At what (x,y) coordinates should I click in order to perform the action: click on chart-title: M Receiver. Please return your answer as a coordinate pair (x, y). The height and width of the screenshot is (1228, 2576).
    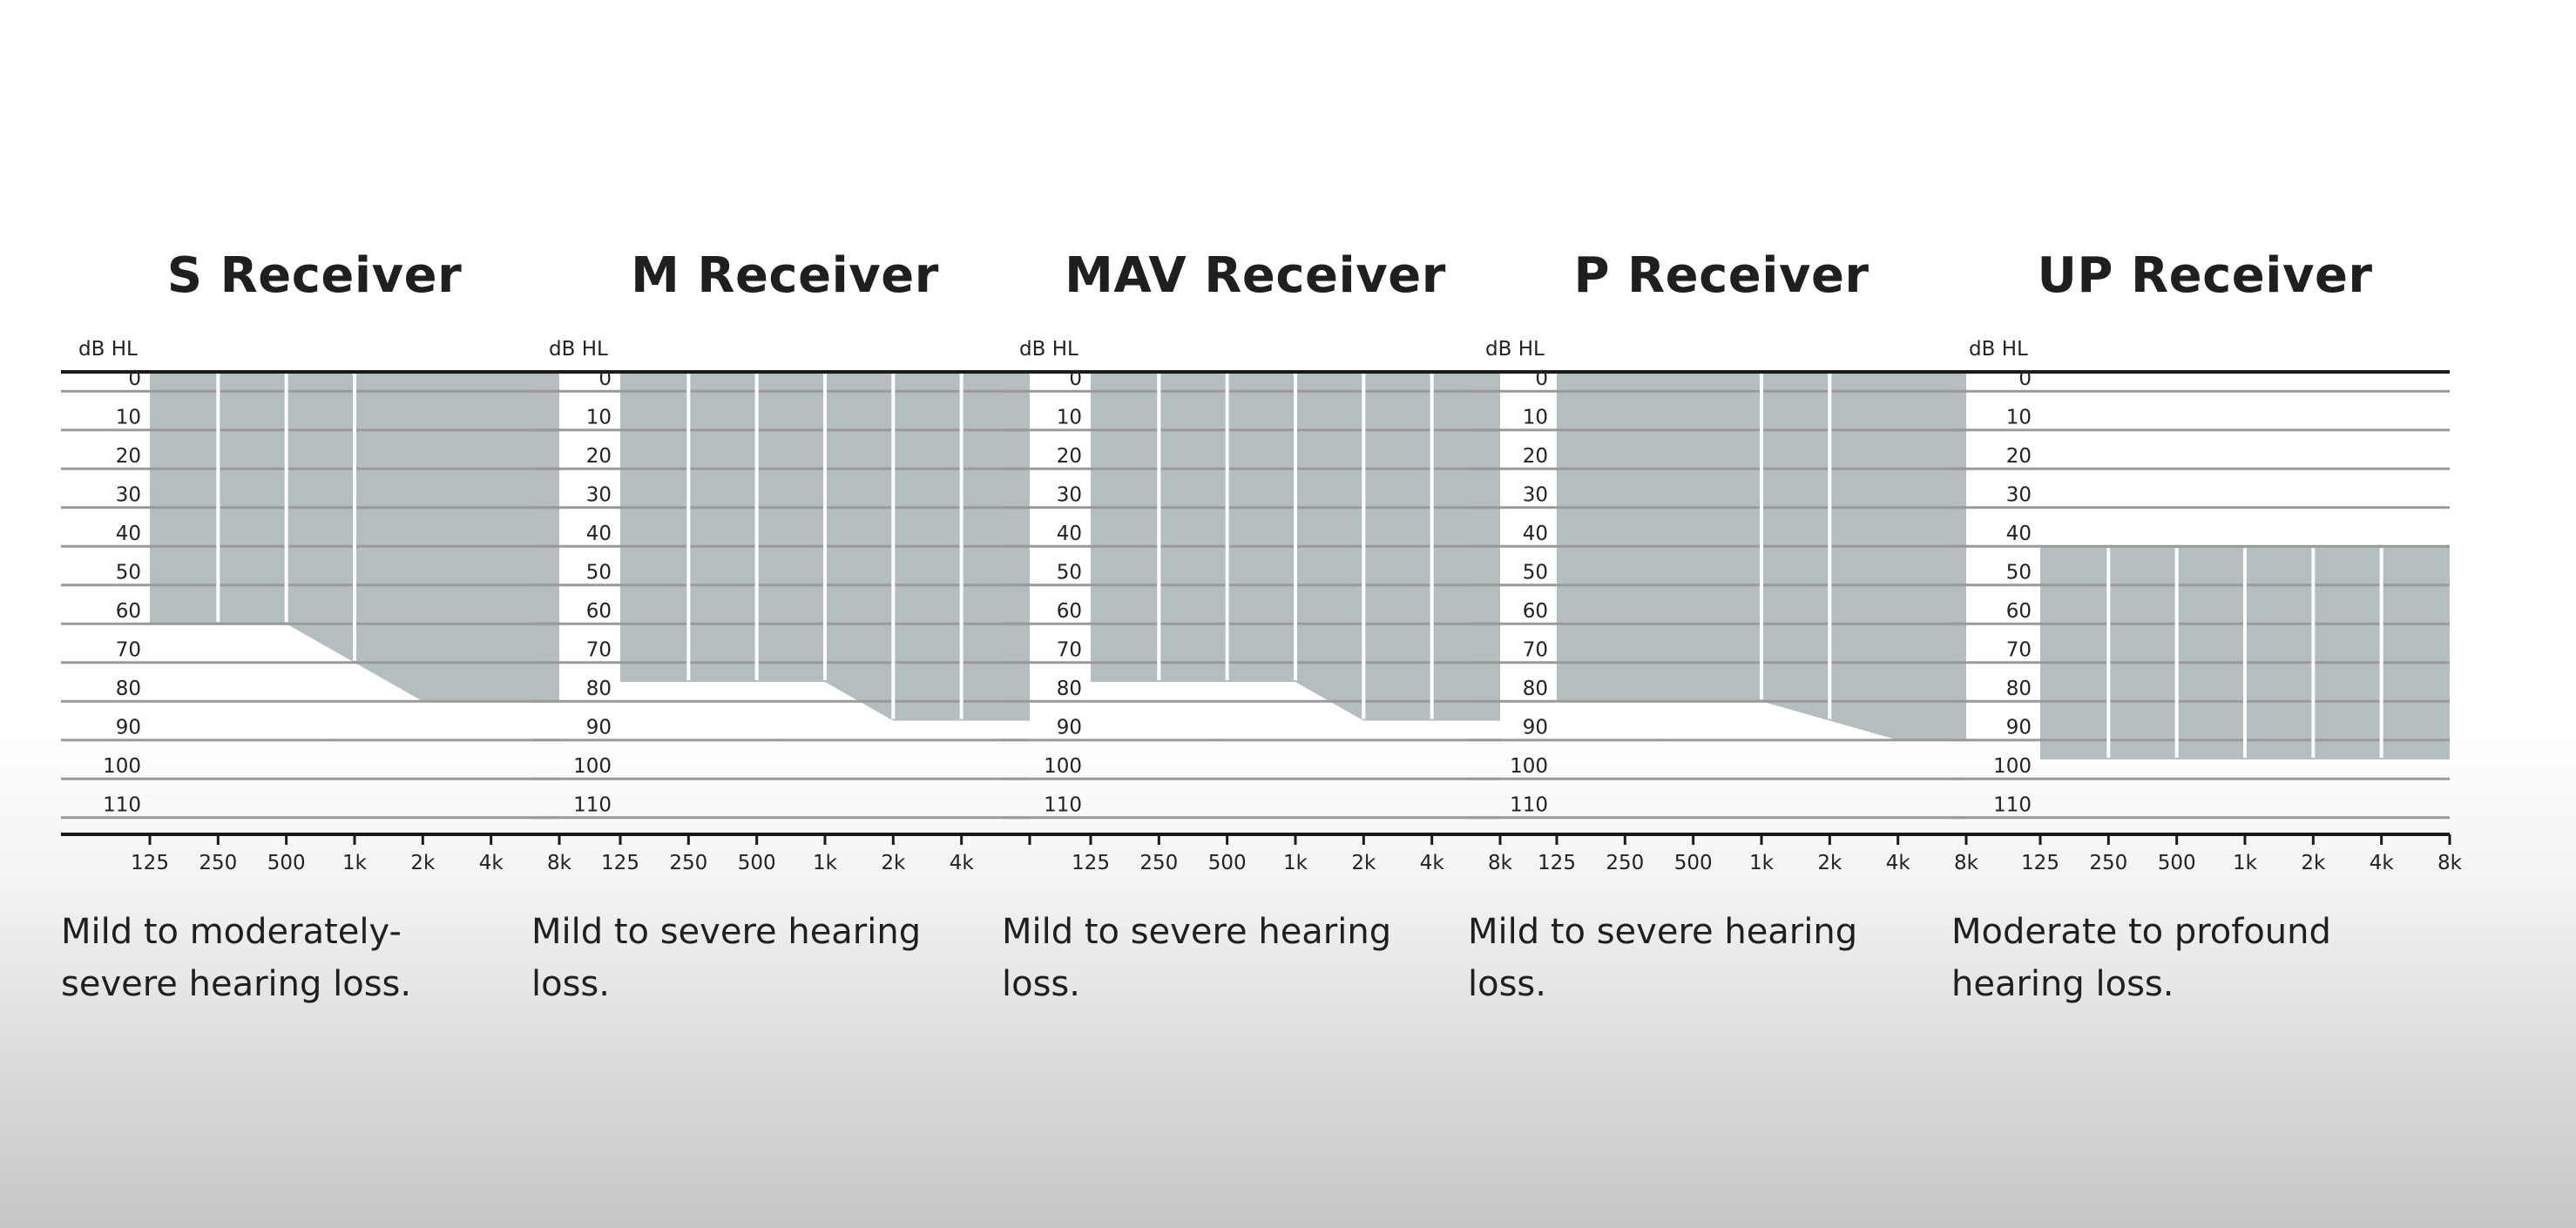
    Looking at the image, I should click on (785, 275).